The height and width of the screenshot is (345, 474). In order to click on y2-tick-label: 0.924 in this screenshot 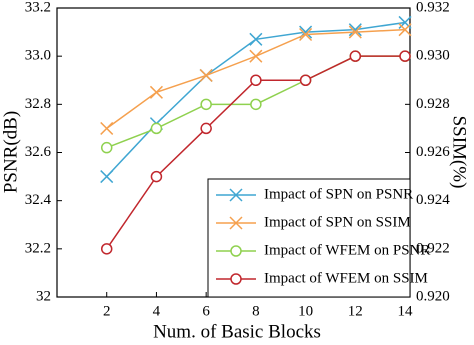, I will do `click(433, 200)`.